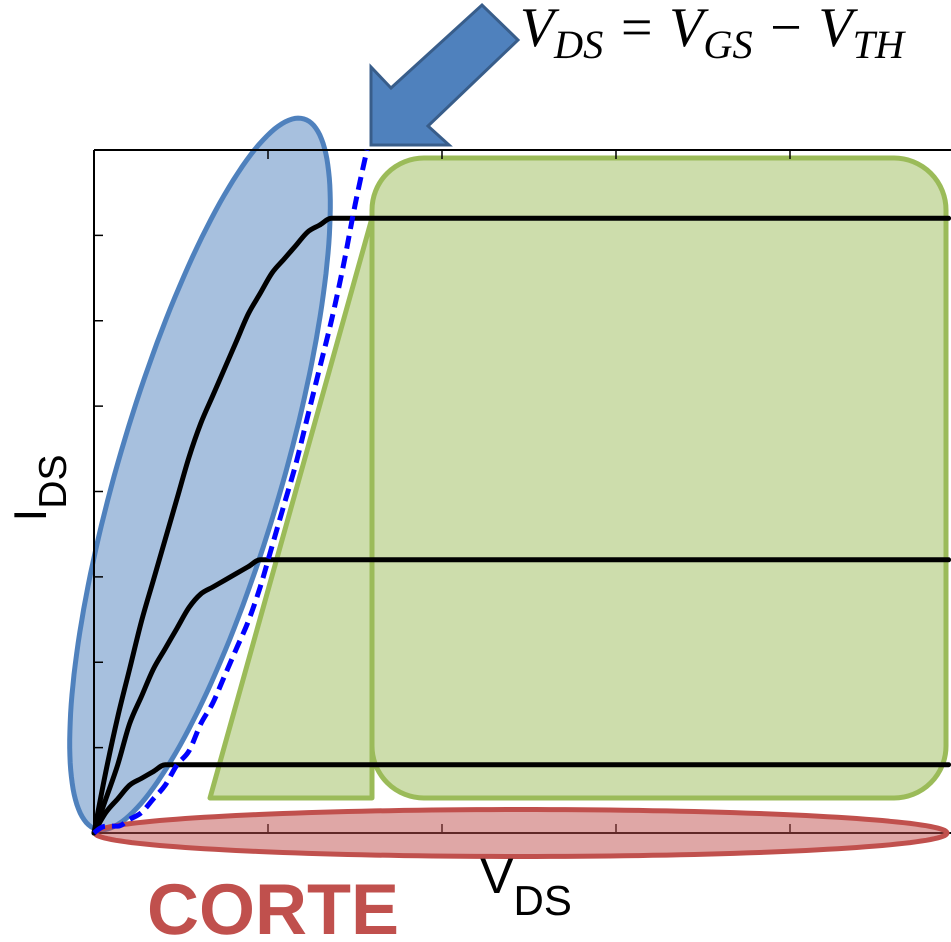  I want to click on text: V$_{DS}$ = V$_{GS}$ − V$_{TH}$, so click(713, 33).